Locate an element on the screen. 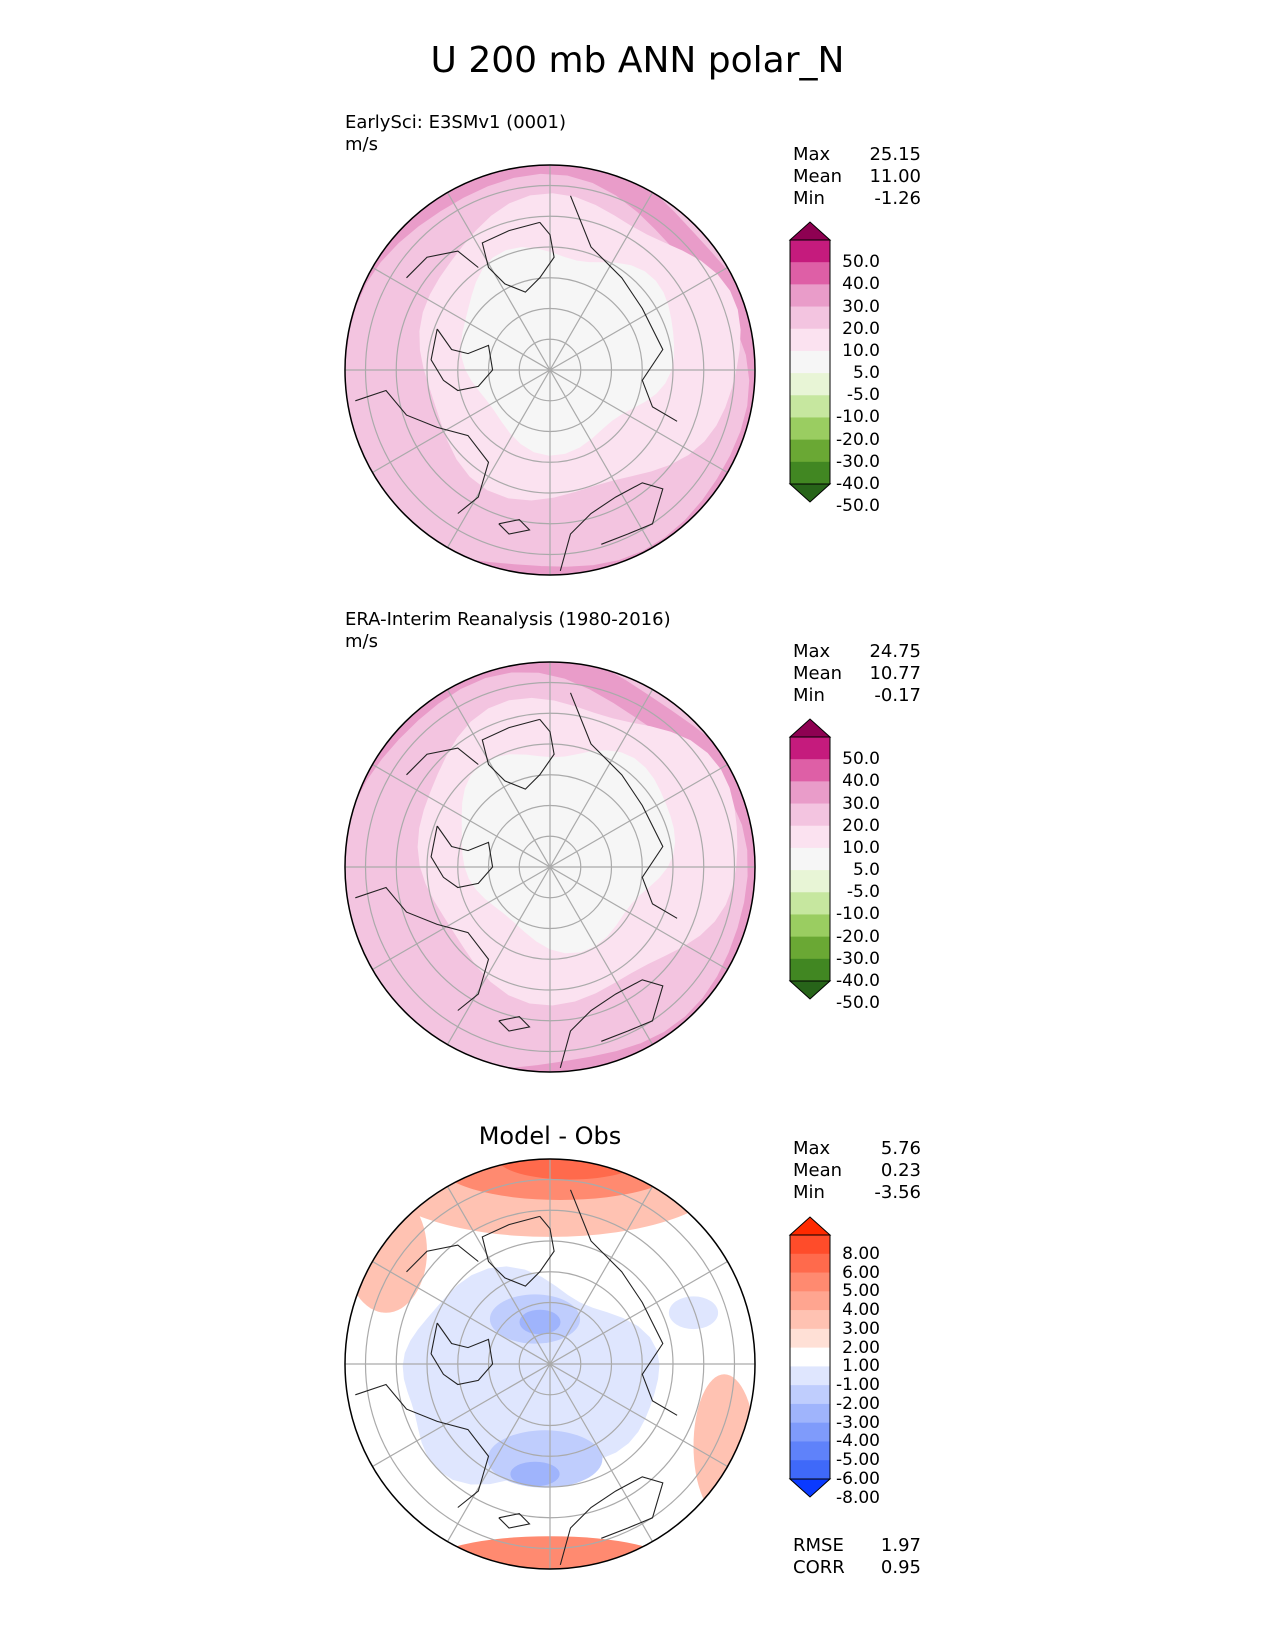  colorbar-tick-label: 30.0 is located at coordinates (861, 306).